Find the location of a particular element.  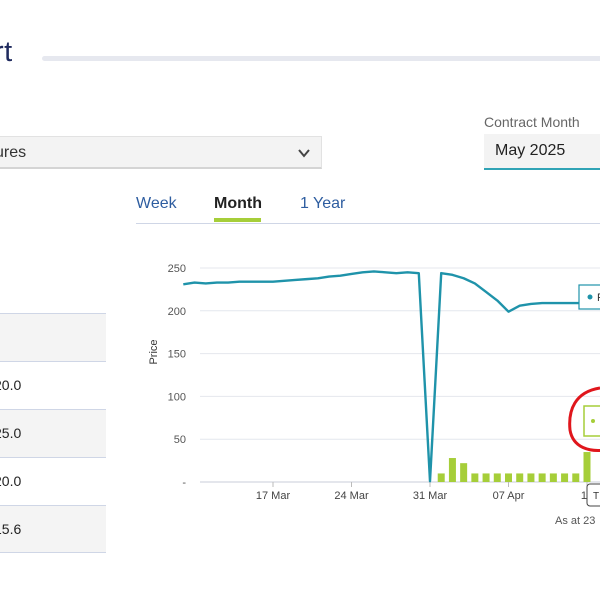

contract-month-value: May 2025 is located at coordinates (530, 150).